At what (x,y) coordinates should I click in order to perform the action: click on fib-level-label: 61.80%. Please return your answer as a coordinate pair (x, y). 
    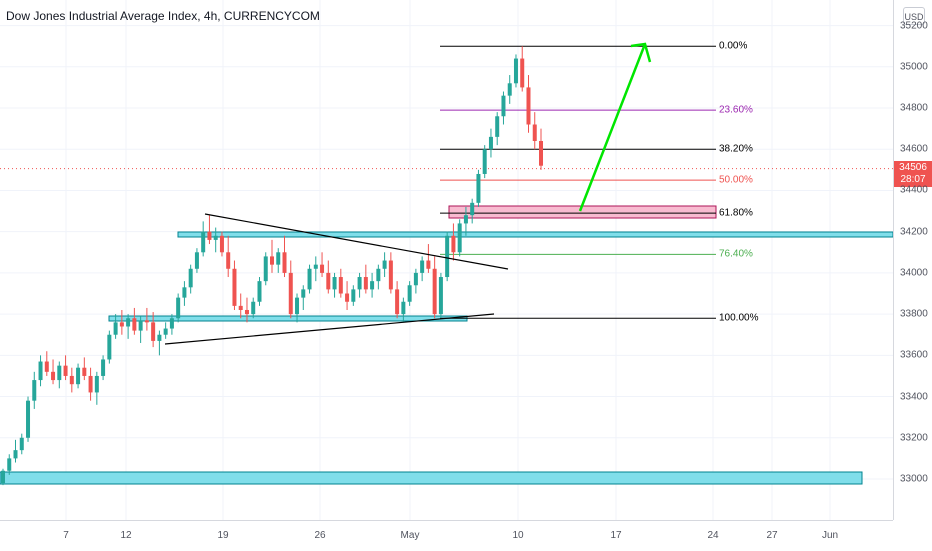
    Looking at the image, I should click on (736, 213).